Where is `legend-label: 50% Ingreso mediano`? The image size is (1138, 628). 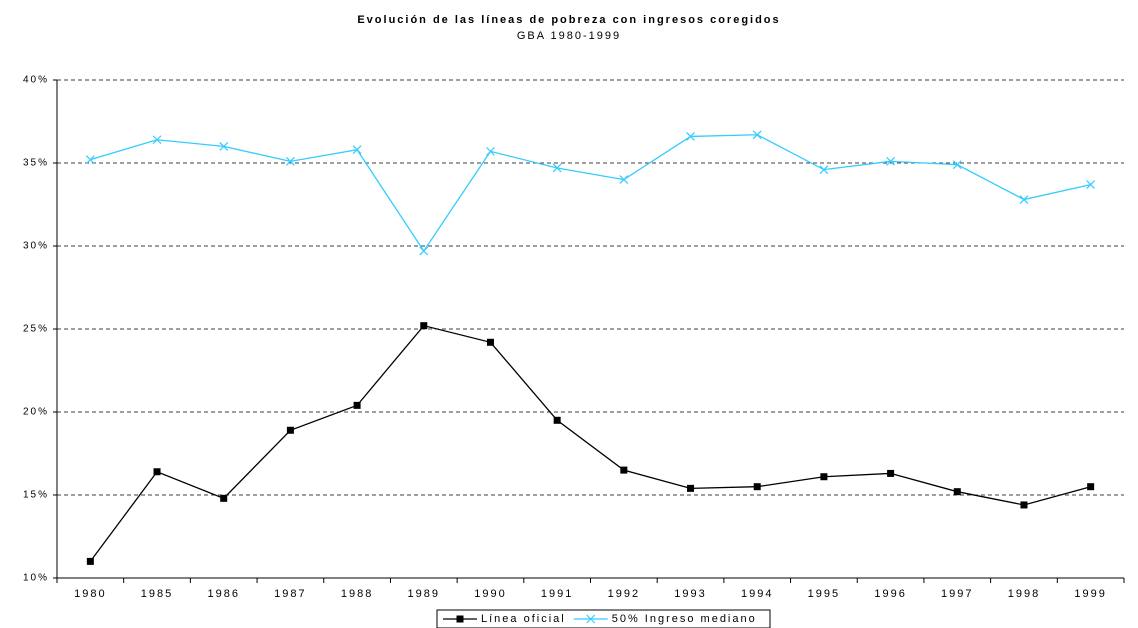 legend-label: 50% Ingreso mediano is located at coordinates (684, 619).